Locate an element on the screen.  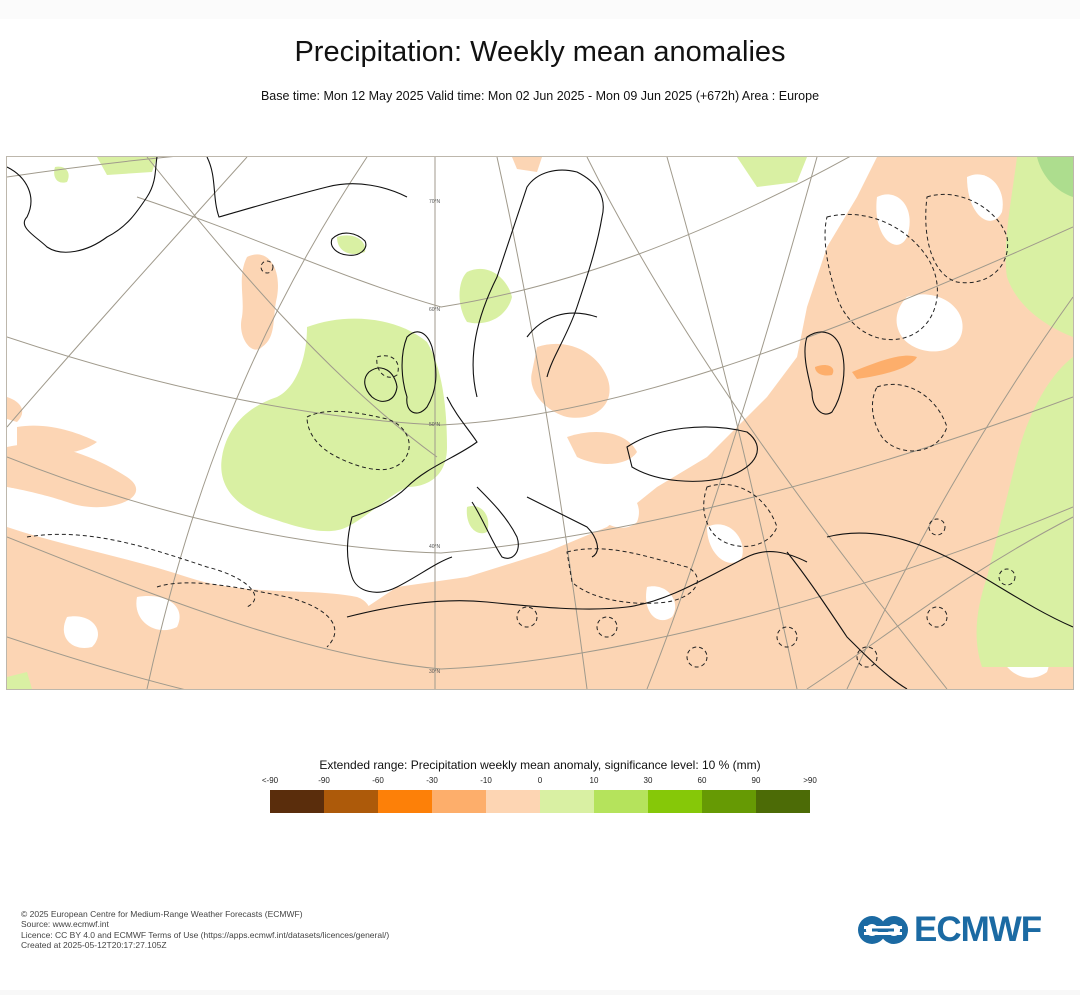
ecmwf-logo: ECMWF is located at coordinates (960, 929).